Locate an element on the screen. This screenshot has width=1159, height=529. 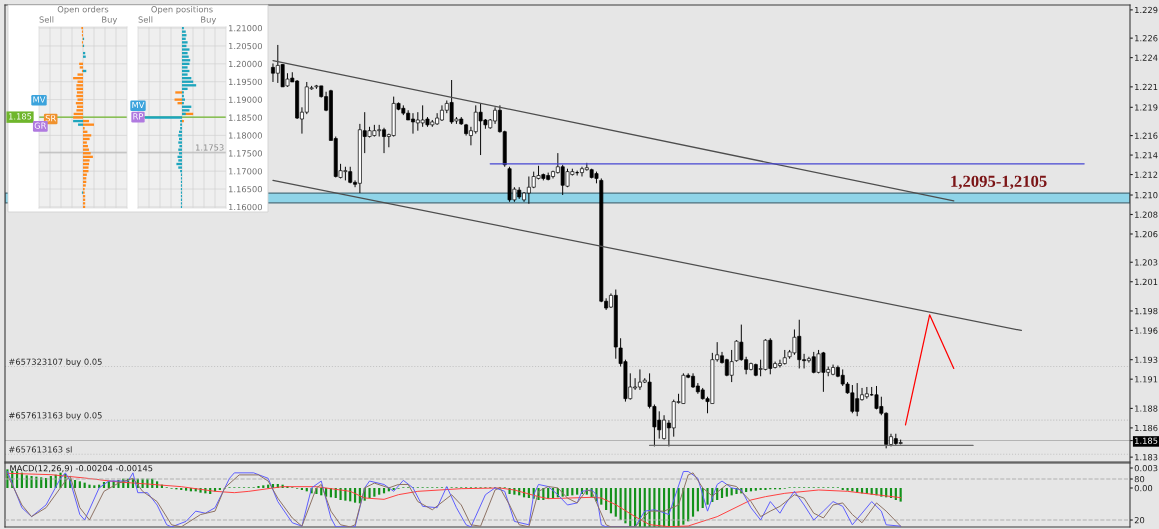
y-tick-label: 1.214 is located at coordinates (1146, 155).